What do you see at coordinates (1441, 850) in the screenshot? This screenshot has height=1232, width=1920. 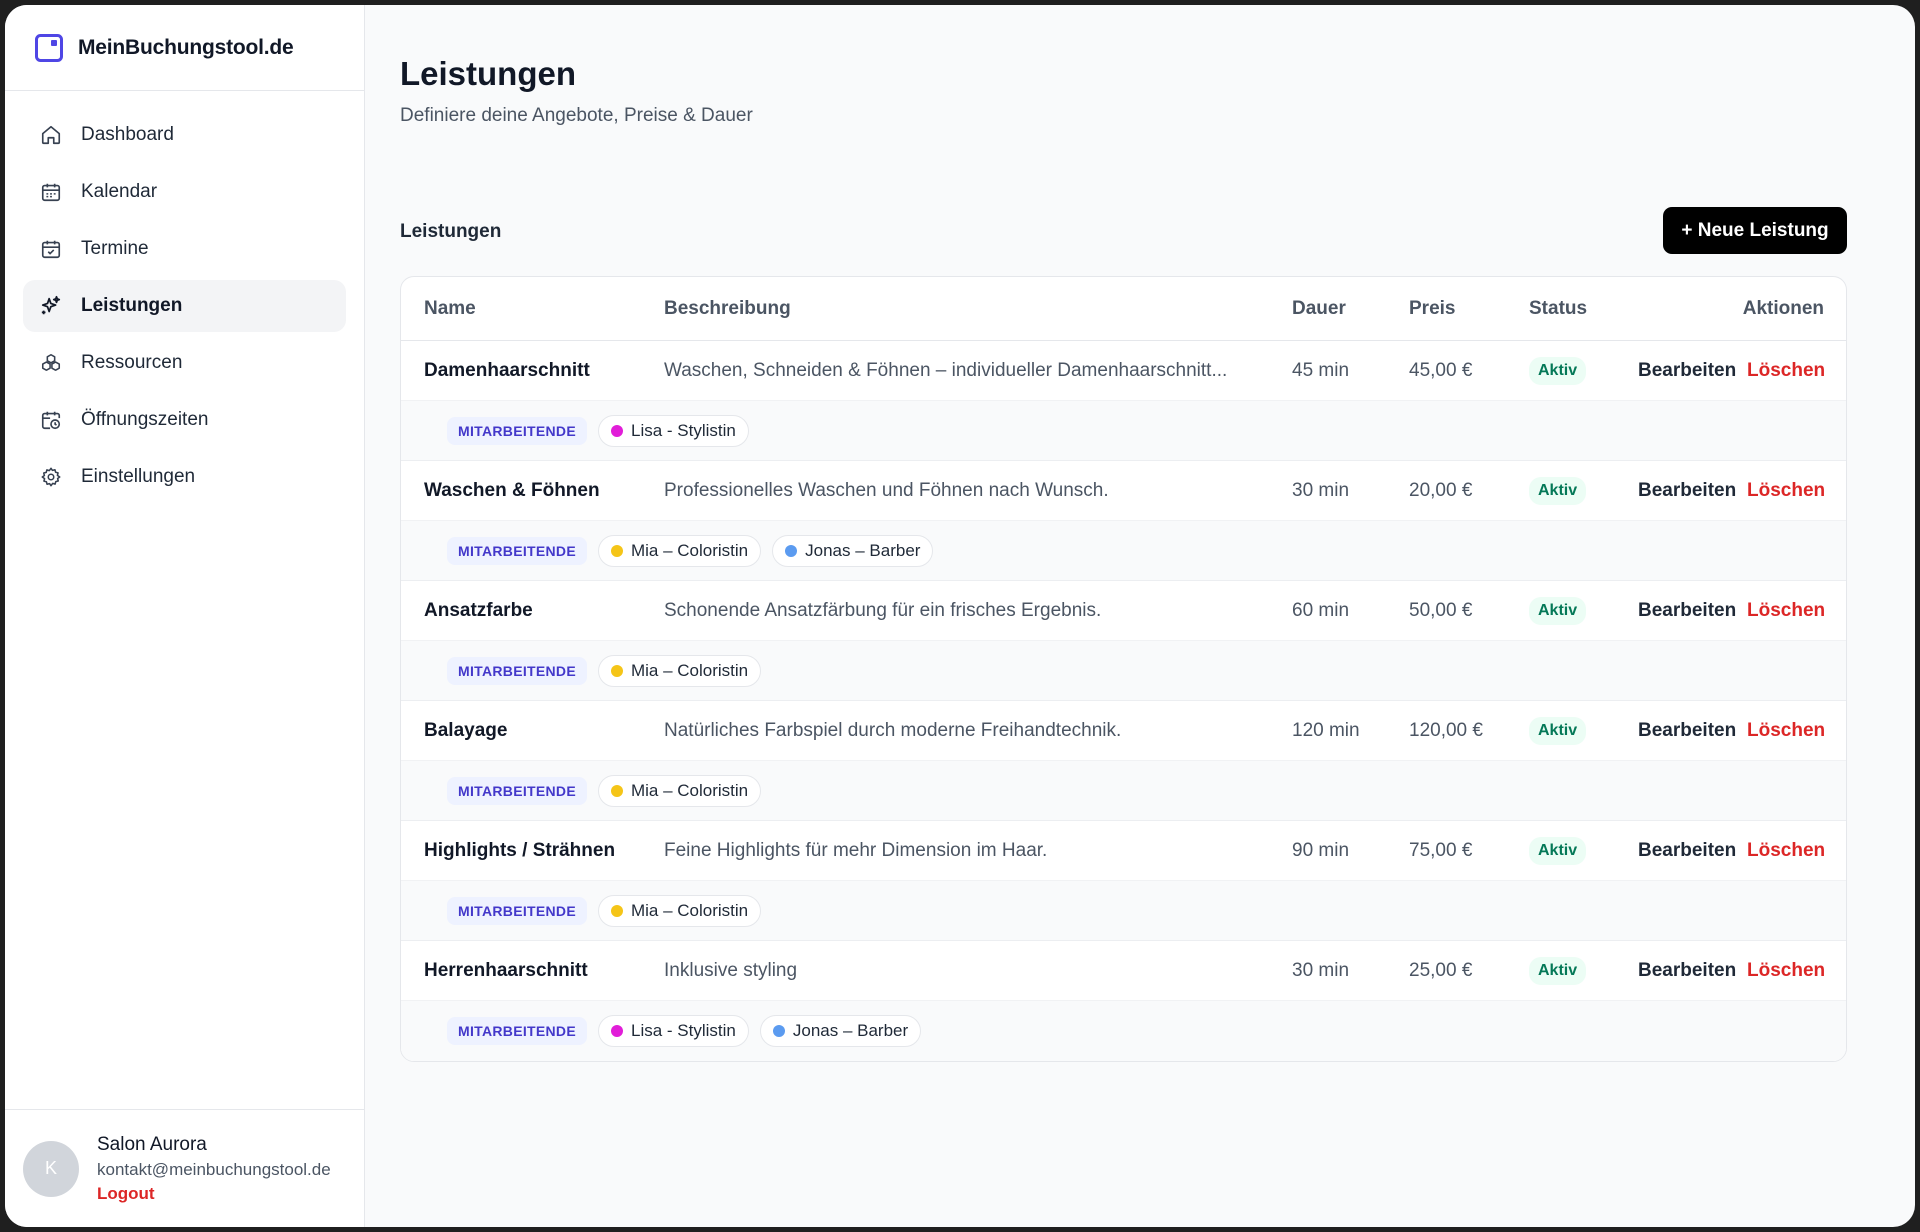 I see `service-price: 75,00 €` at bounding box center [1441, 850].